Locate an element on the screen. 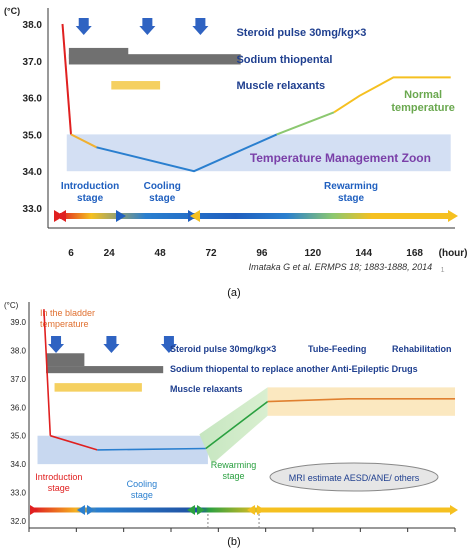 This screenshot has width=468, height=555. y-tick-label-b: 32.0 is located at coordinates (18, 521).